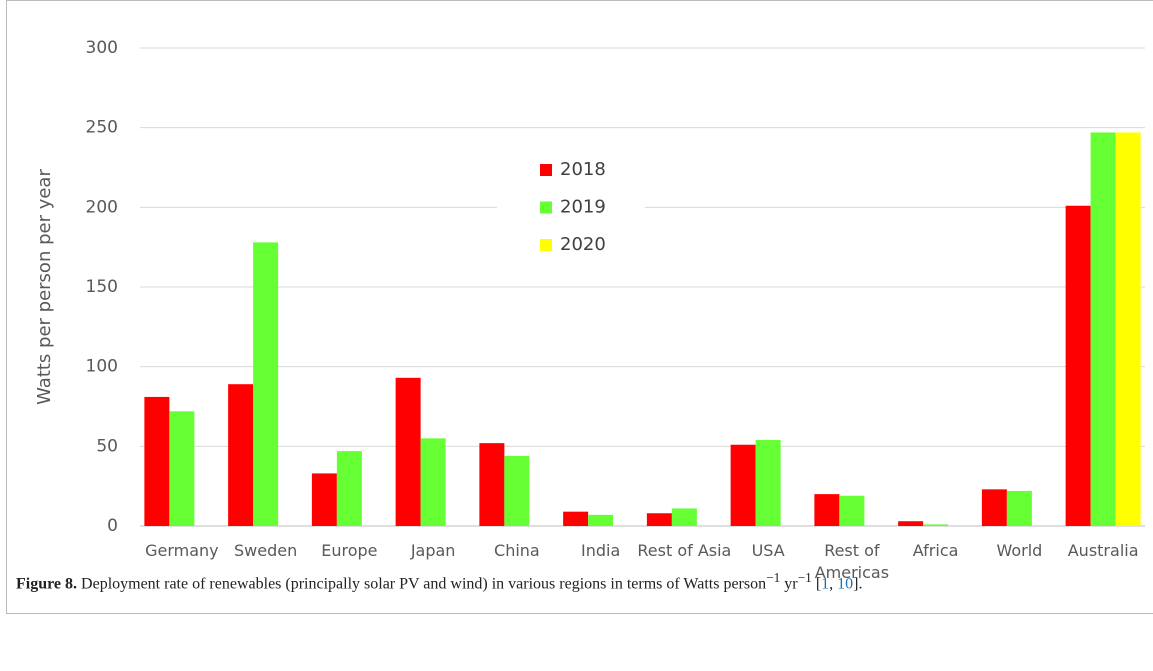  Describe the element at coordinates (1103, 550) in the screenshot. I see `x-tick-label: Australia` at that location.